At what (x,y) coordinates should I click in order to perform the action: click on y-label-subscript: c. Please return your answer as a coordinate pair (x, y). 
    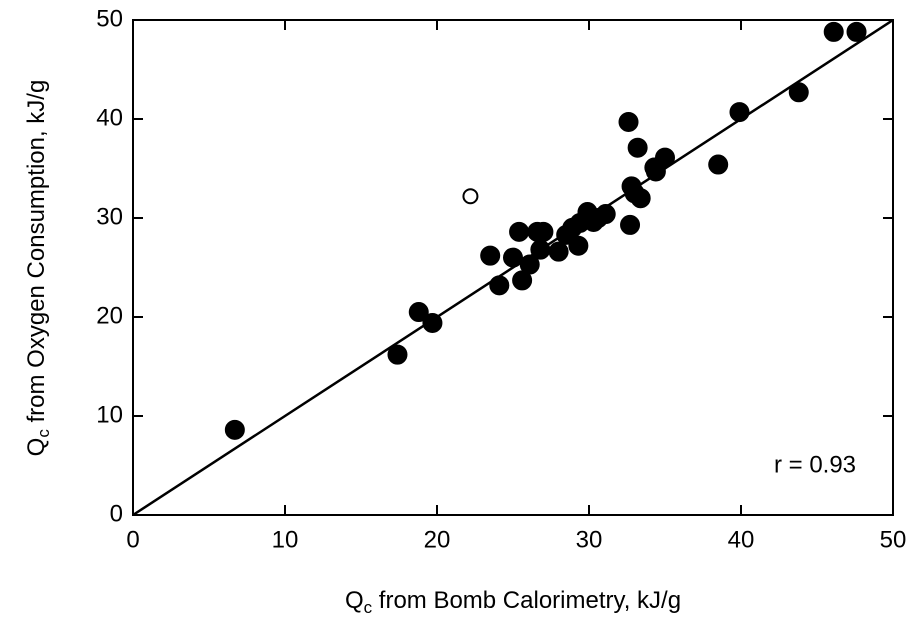
    Looking at the image, I should click on (43, 433).